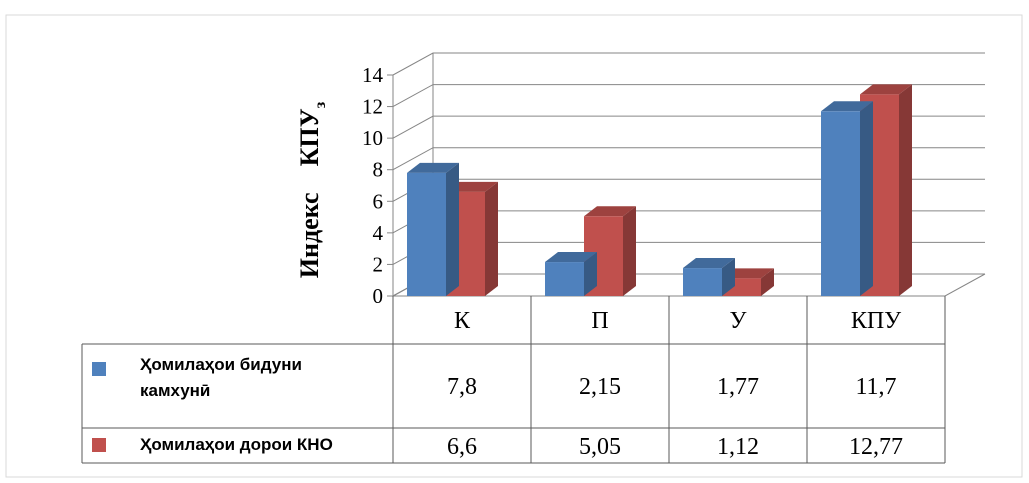 This screenshot has height=483, width=1029. What do you see at coordinates (373, 75) in the screenshot?
I see `y-tick-label: 14` at bounding box center [373, 75].